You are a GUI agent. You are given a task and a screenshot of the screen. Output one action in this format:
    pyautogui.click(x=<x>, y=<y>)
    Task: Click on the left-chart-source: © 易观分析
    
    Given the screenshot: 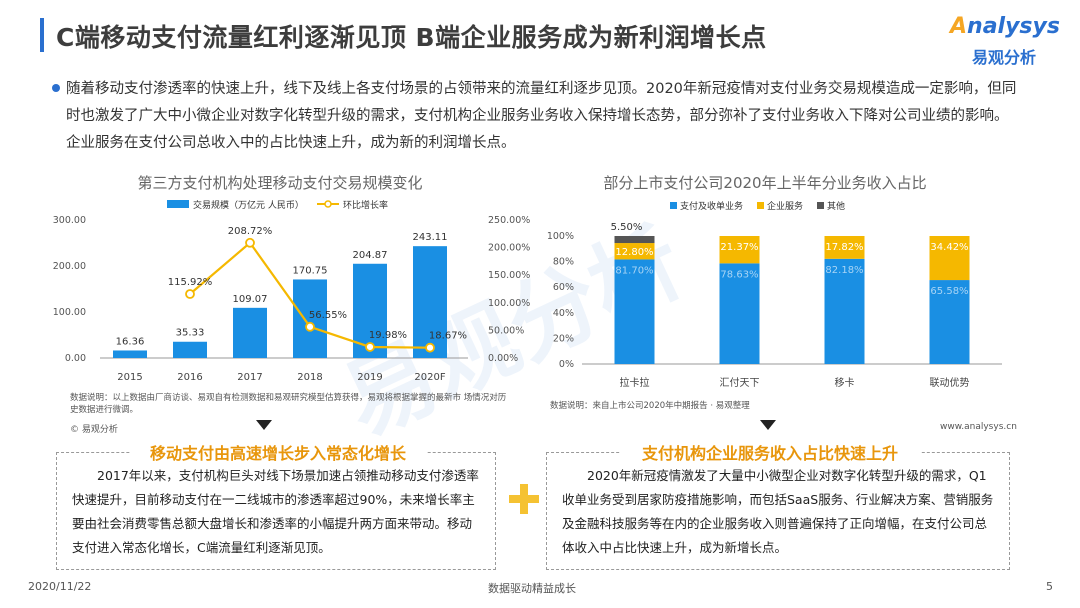 What is the action you would take?
    pyautogui.click(x=94, y=430)
    